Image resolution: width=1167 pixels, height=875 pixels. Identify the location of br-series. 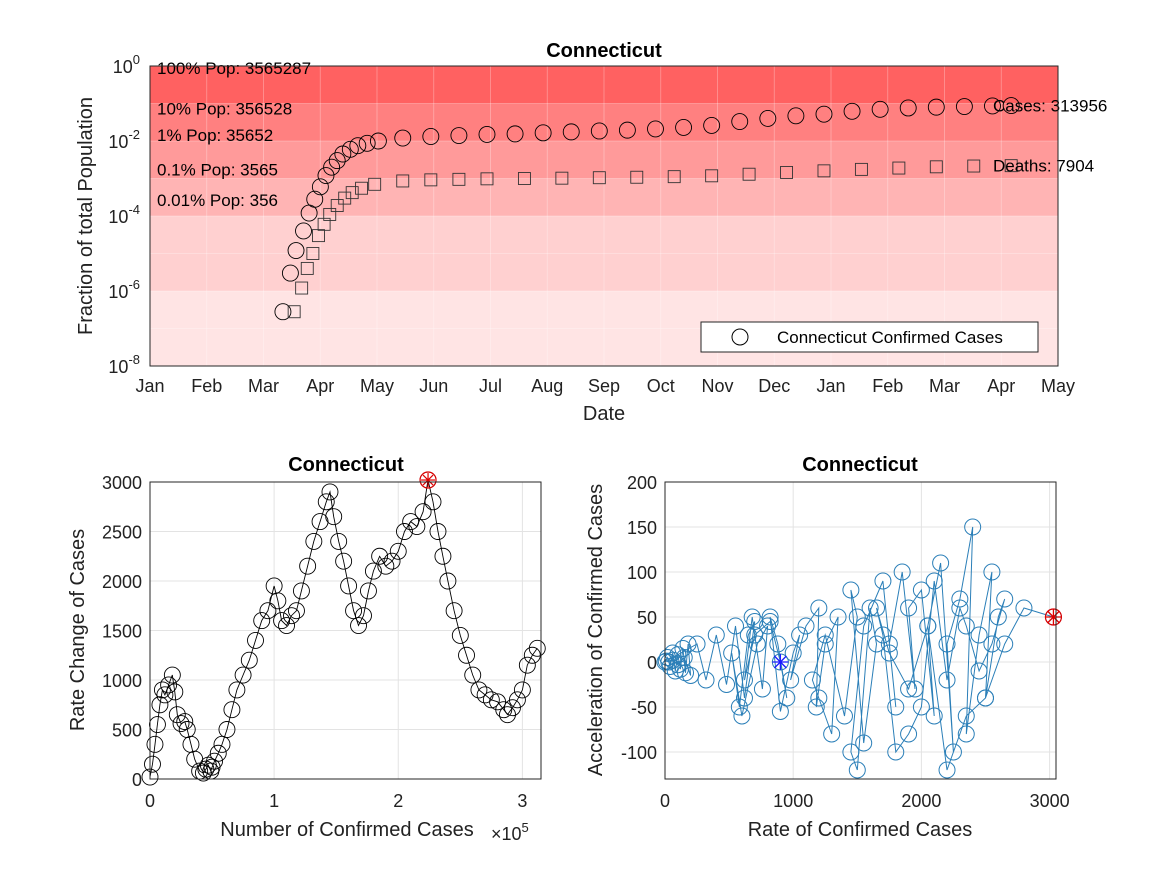
(859, 648).